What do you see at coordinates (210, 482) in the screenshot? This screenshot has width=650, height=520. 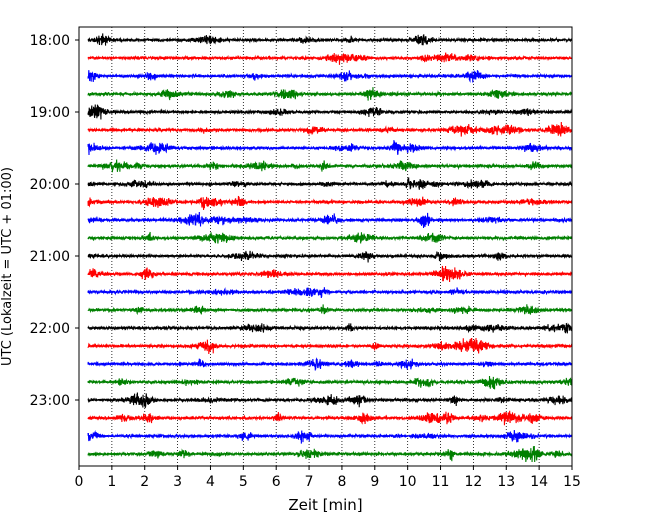 I see `x-tick-label: 4` at bounding box center [210, 482].